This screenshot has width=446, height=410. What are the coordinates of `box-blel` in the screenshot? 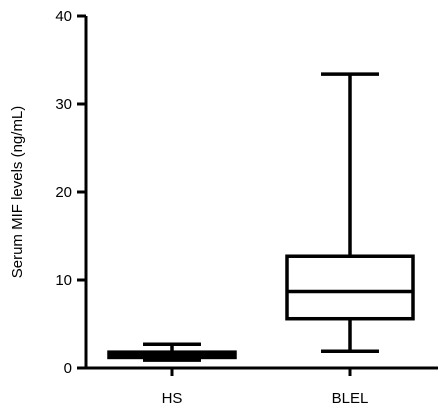 It's located at (350, 287).